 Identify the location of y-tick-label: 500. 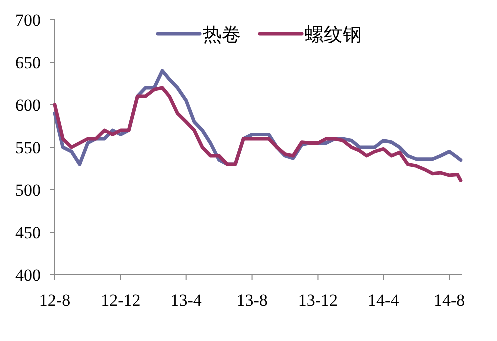
(28, 190).